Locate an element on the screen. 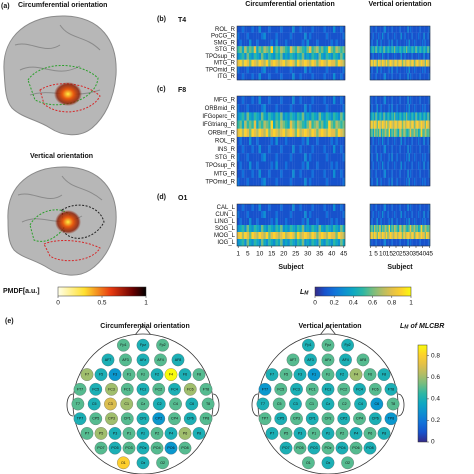  row-label: MTG_R is located at coordinates (225, 64).